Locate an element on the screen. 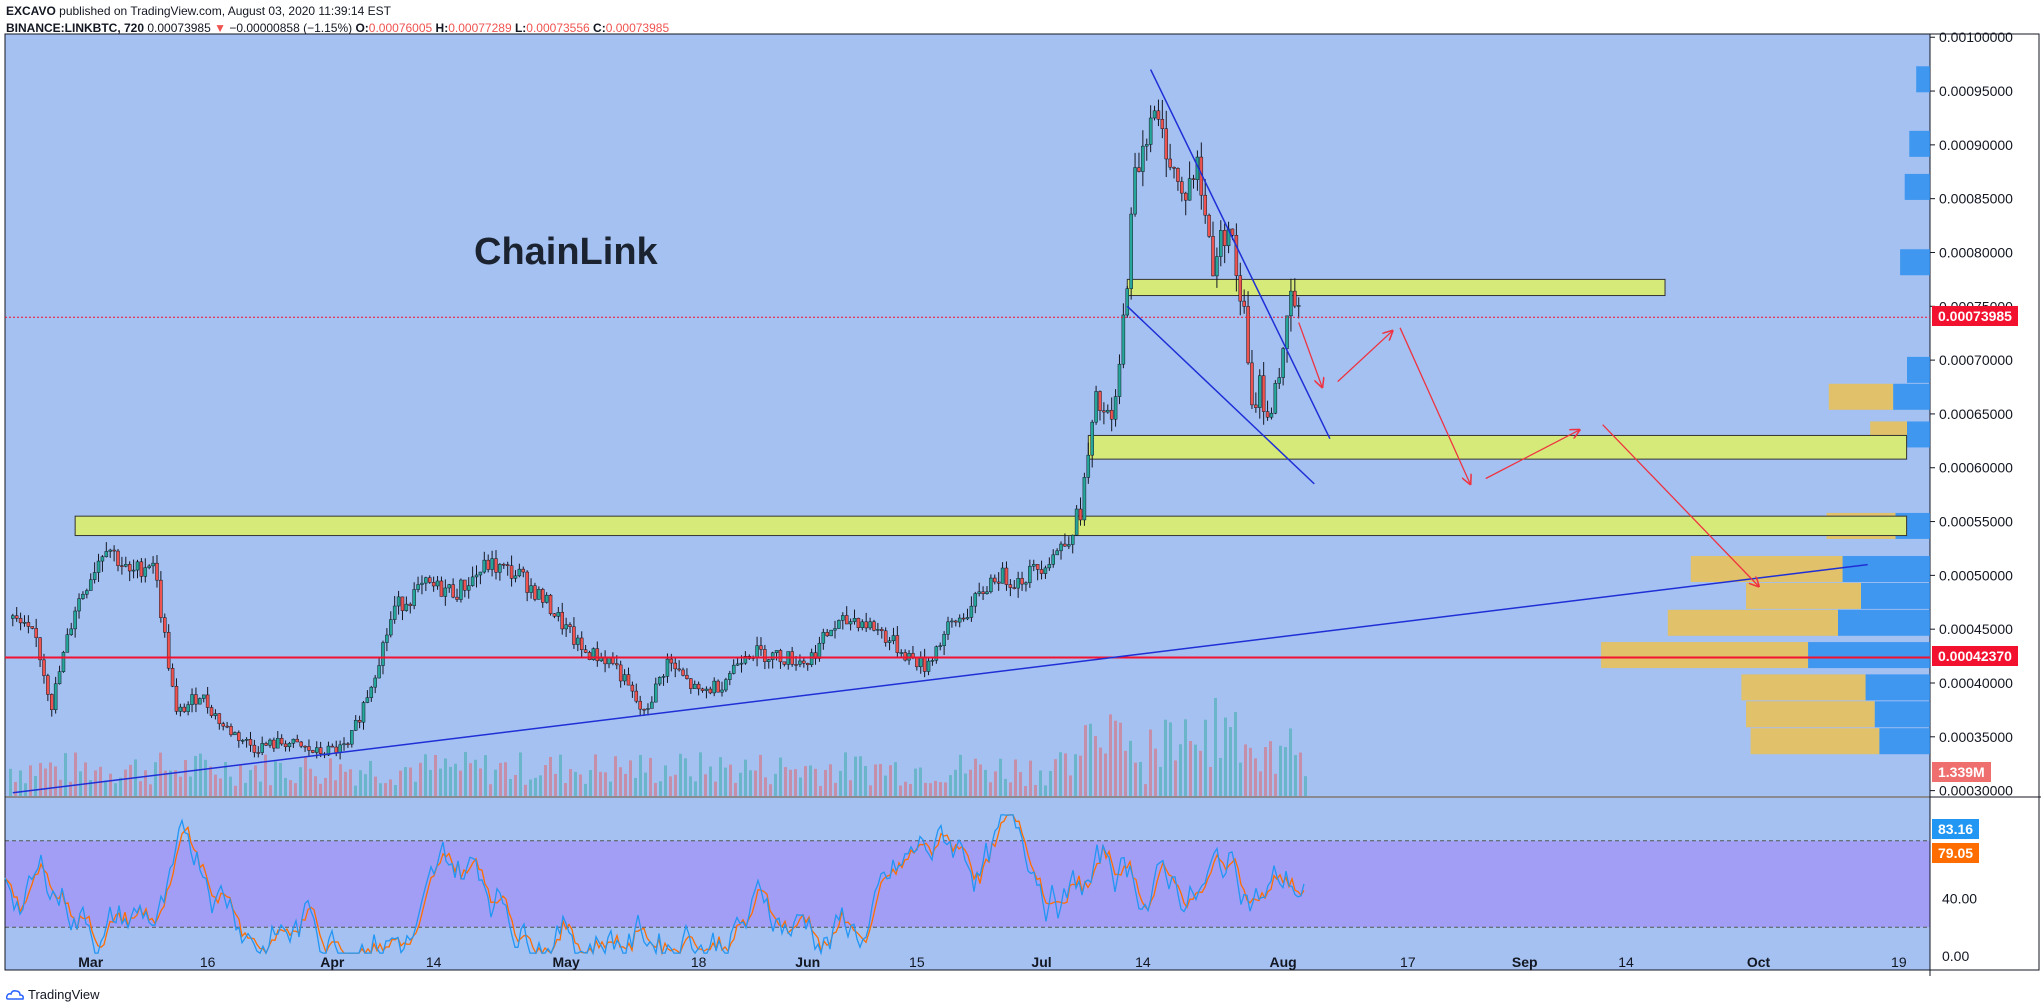 Image resolution: width=2041 pixels, height=1008 pixels. publisher-name: EXCAVO is located at coordinates (31, 11).